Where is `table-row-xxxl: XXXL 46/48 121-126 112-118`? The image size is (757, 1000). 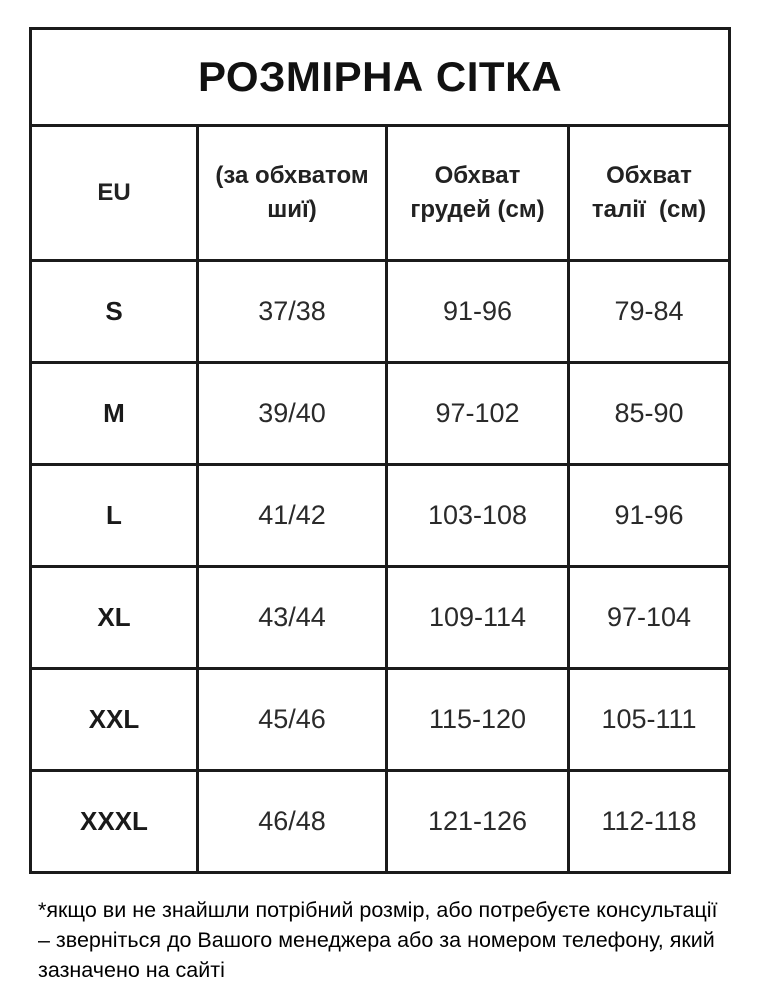
table-row-xxxl: XXXL 46/48 121-126 112-118 is located at coordinates (380, 821).